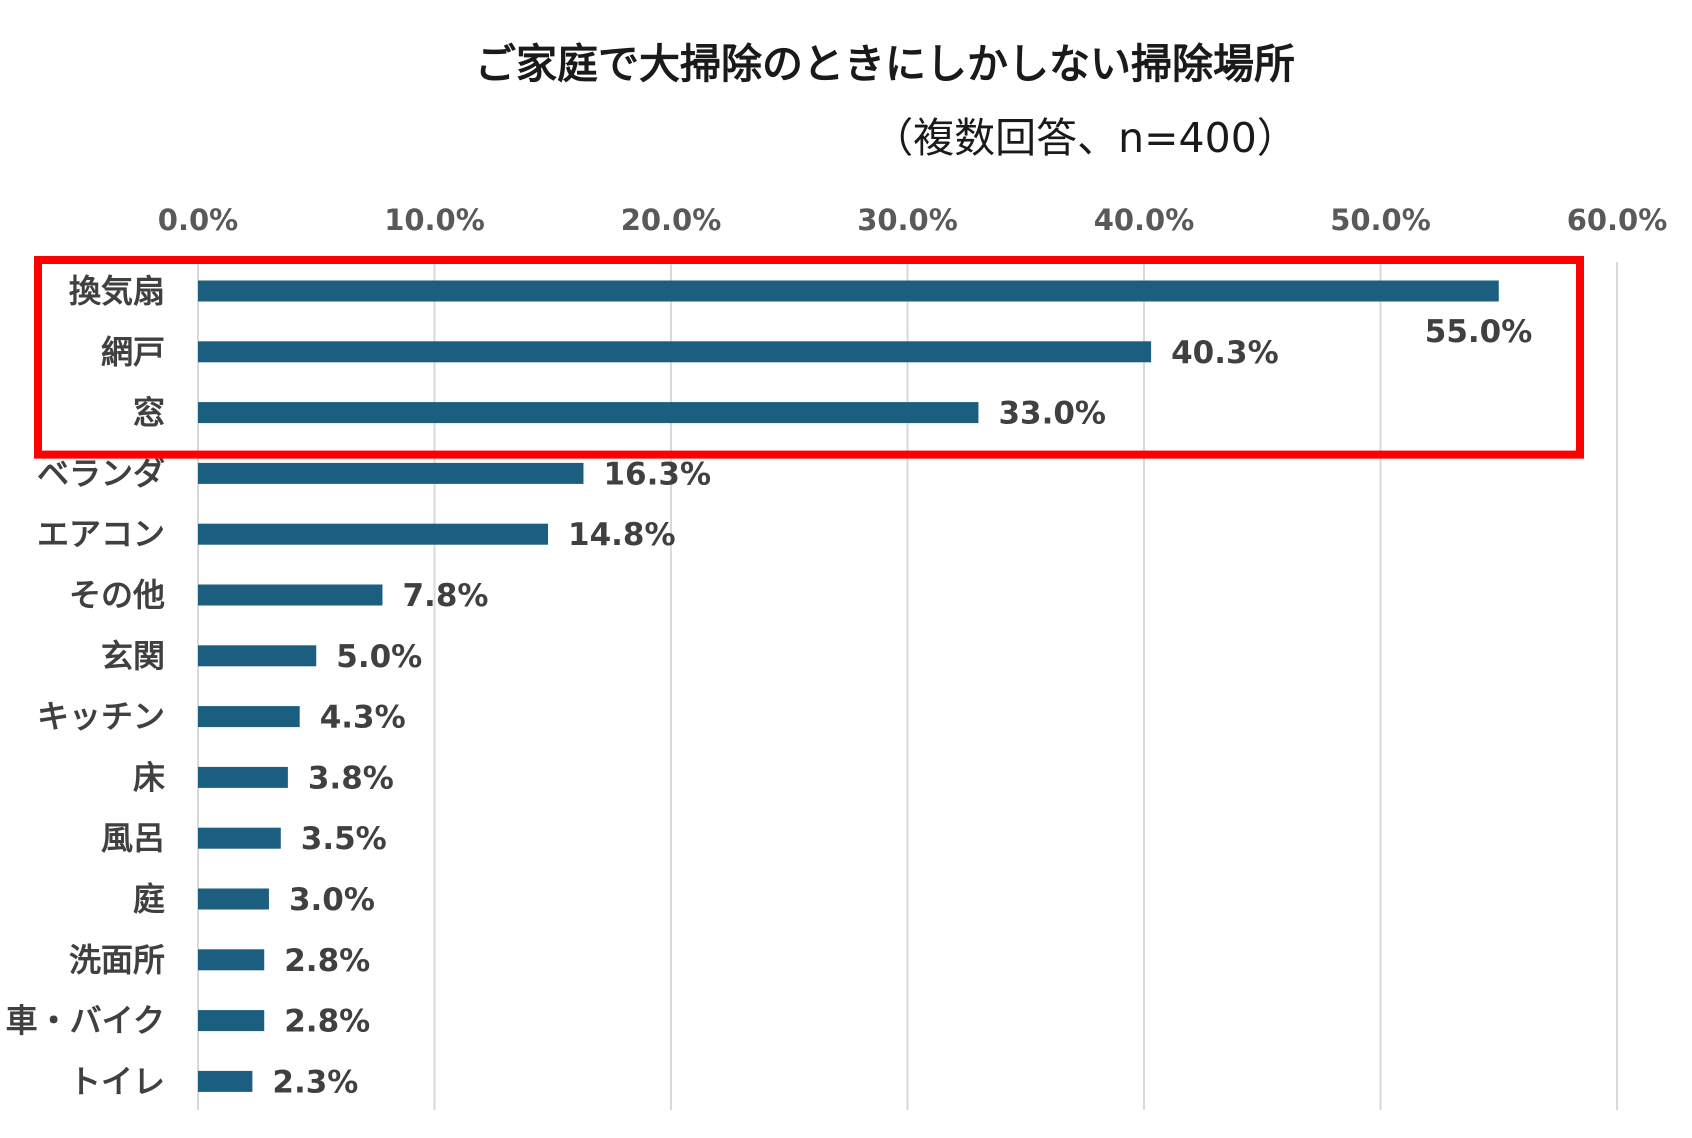 The image size is (1692, 1138). I want to click on category-label: 風呂, so click(133, 838).